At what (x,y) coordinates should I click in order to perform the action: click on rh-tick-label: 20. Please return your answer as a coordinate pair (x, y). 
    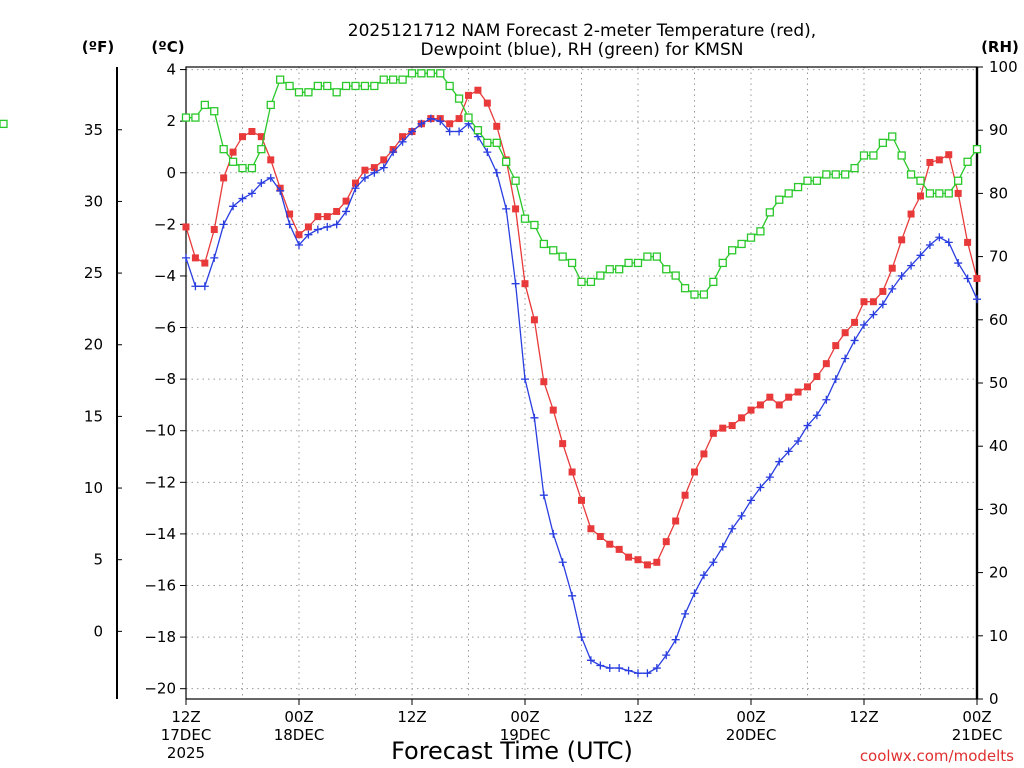
    Looking at the image, I should click on (998, 573).